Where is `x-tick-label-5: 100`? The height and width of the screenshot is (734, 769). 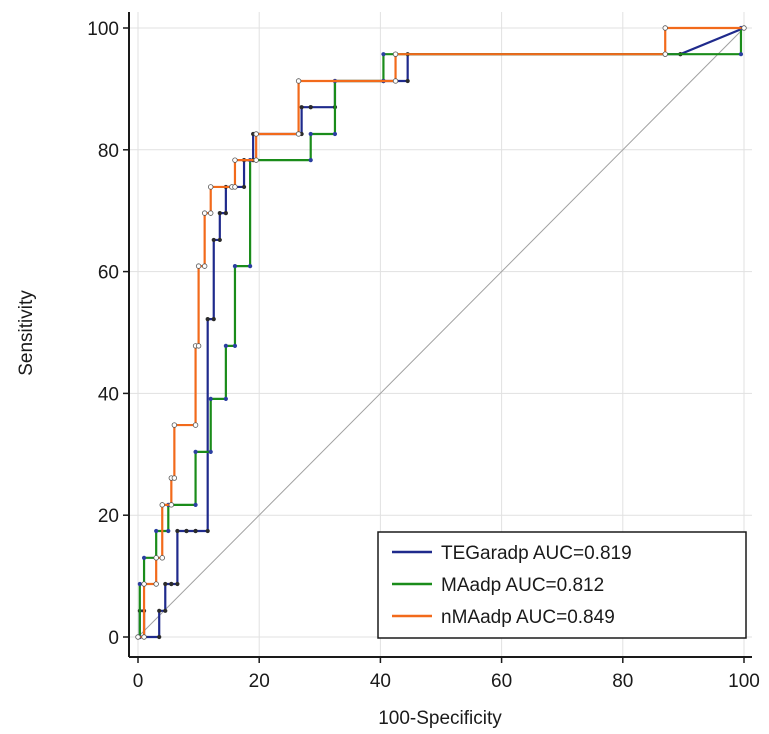 x-tick-label-5: 100 is located at coordinates (744, 681).